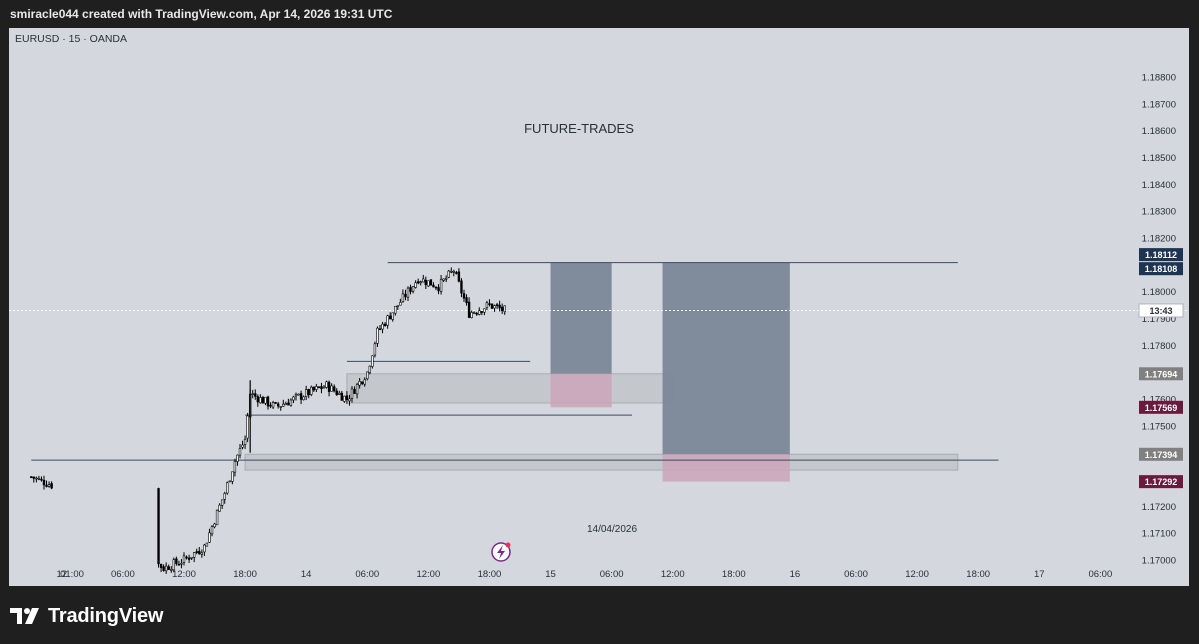  What do you see at coordinates (72, 574) in the screenshot?
I see `x-tick-label: 01:00` at bounding box center [72, 574].